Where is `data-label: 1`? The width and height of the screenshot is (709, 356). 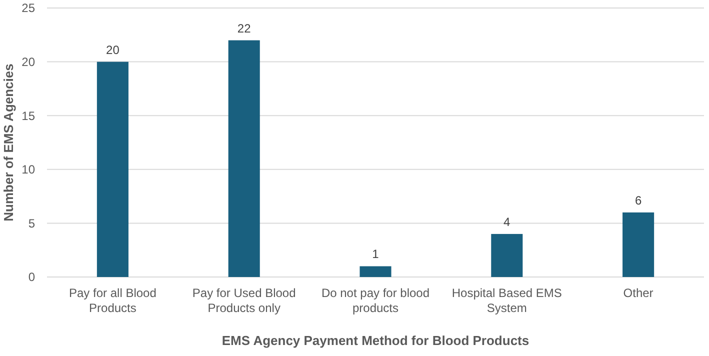 data-label: 1 is located at coordinates (376, 254).